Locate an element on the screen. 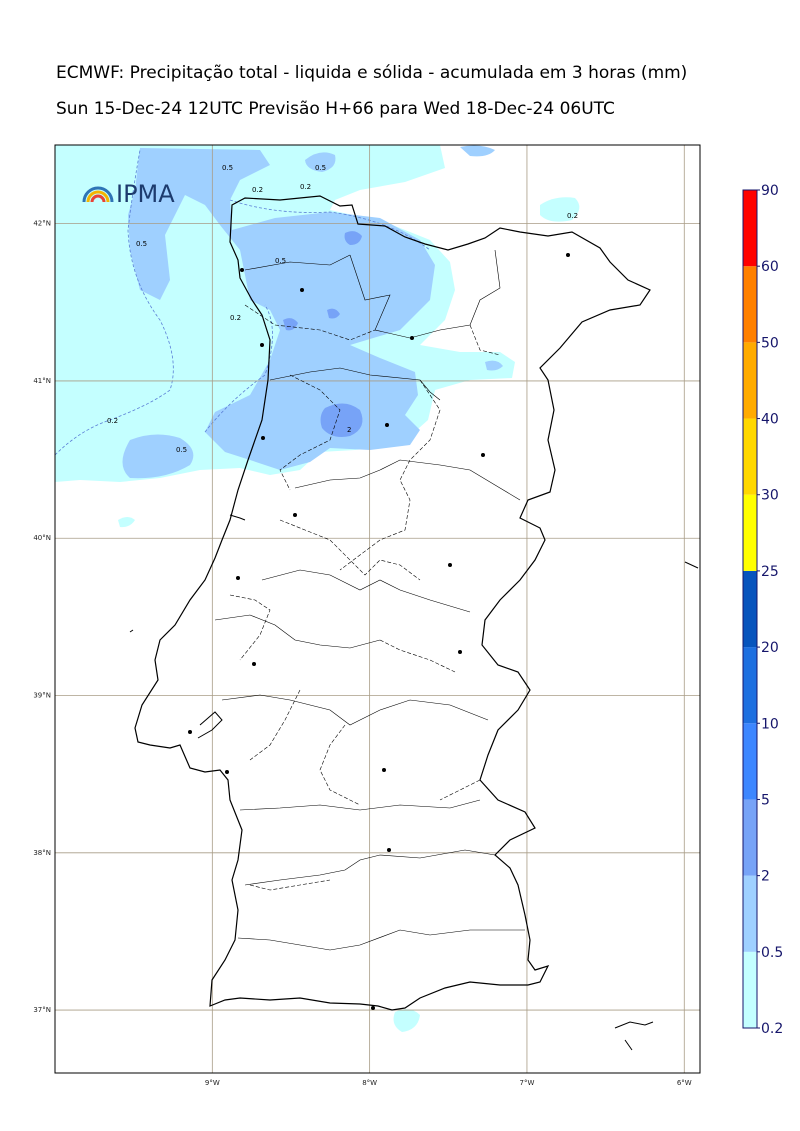 This screenshot has width=800, height=1131. colorbar-label: 0.5 is located at coordinates (772, 953).